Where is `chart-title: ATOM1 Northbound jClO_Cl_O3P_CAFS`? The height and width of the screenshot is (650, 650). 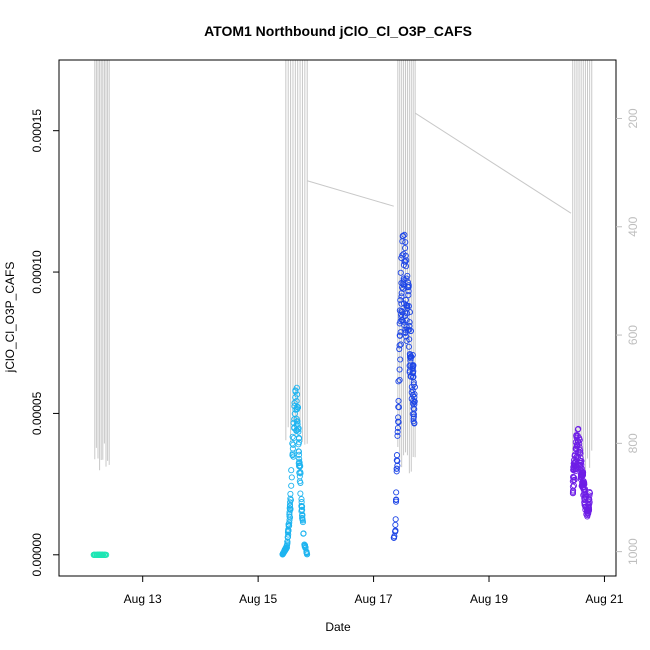
chart-title: ATOM1 Northbound jClO_Cl_O3P_CAFS is located at coordinates (338, 31).